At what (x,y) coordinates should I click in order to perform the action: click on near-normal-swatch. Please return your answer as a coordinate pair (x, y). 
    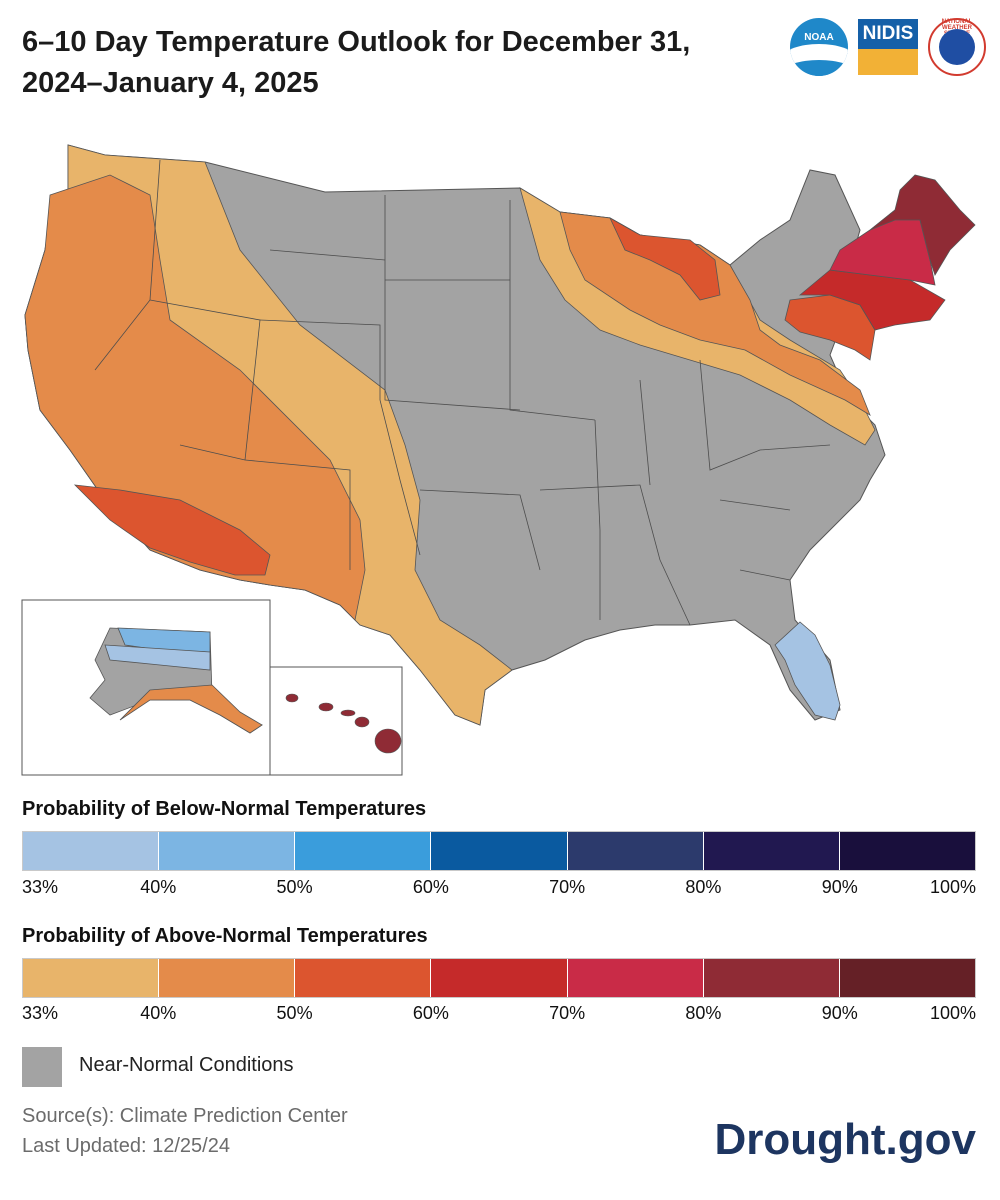
    Looking at the image, I should click on (42, 1067).